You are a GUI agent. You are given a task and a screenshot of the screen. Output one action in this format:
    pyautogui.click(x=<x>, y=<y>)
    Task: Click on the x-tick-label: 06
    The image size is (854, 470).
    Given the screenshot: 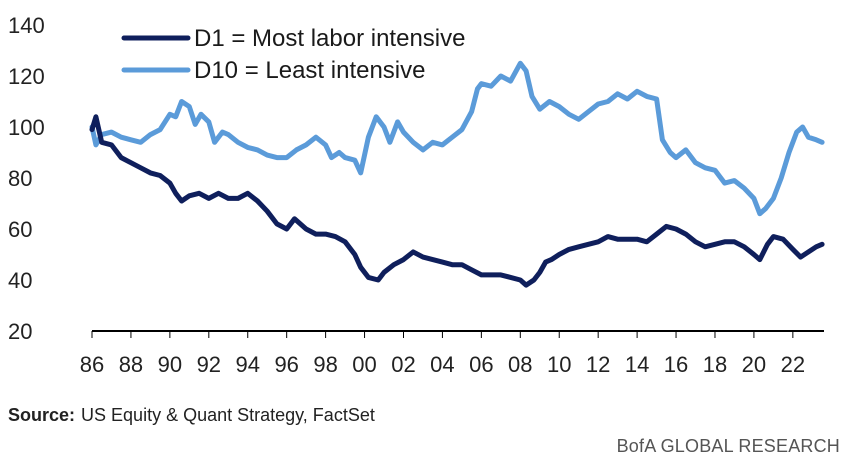 What is the action you would take?
    pyautogui.click(x=481, y=364)
    